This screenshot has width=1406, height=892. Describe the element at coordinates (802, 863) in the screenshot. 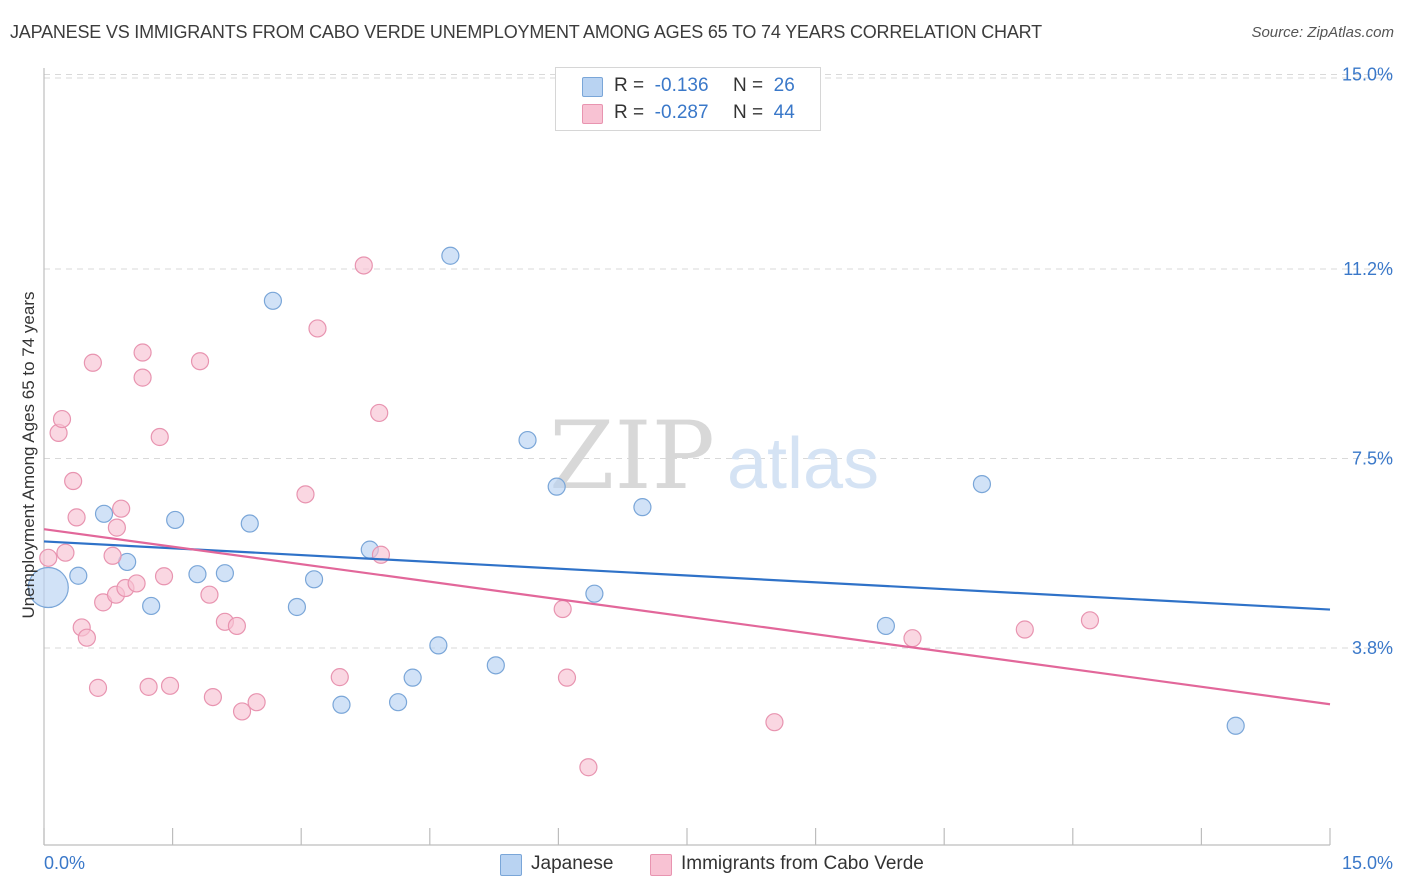

I see `legend-label-cabo-verde: Immigrants from Cabo Verde` at that location.